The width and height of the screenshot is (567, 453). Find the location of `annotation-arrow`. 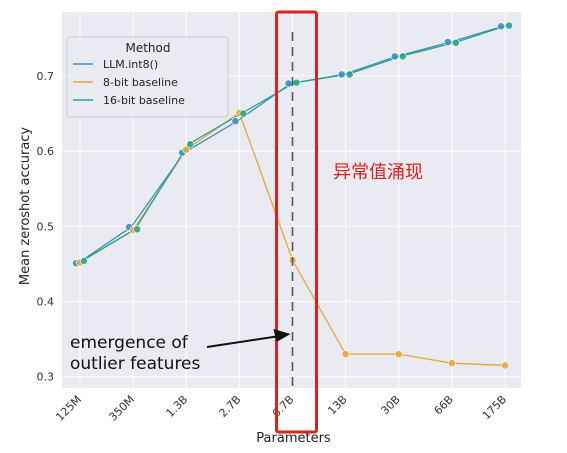

annotation-arrow is located at coordinates (241, 341).